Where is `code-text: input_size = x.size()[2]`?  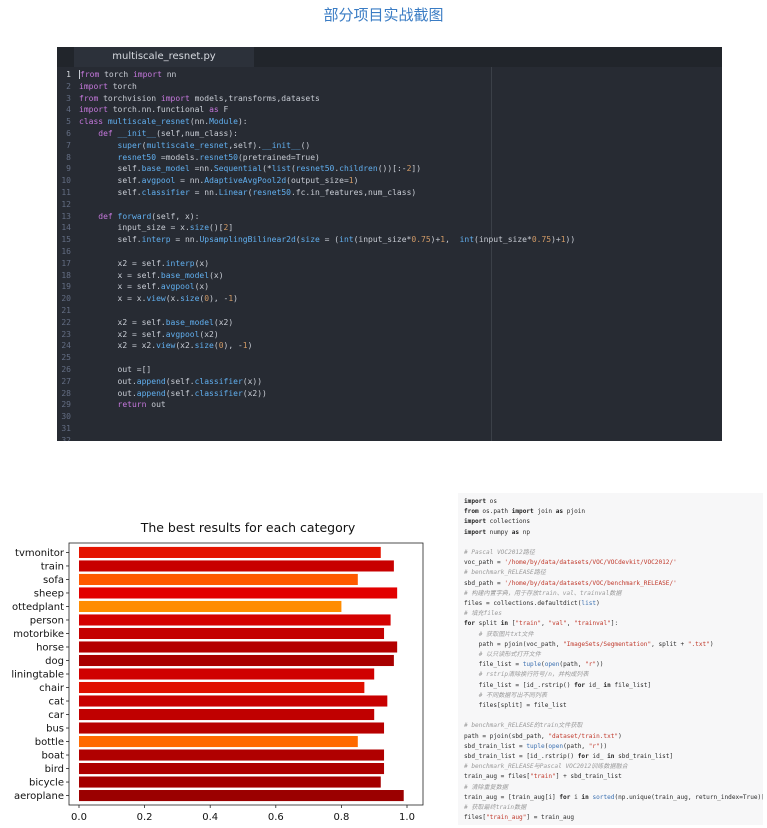
code-text: input_size = x.size()[2] is located at coordinates (156, 228).